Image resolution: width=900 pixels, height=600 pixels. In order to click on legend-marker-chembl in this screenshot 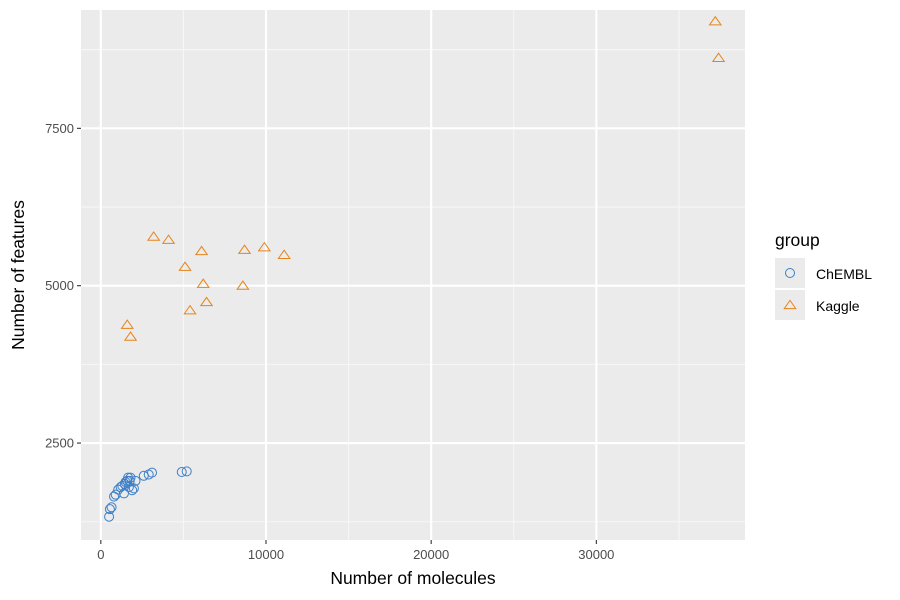, I will do `click(790, 273)`.